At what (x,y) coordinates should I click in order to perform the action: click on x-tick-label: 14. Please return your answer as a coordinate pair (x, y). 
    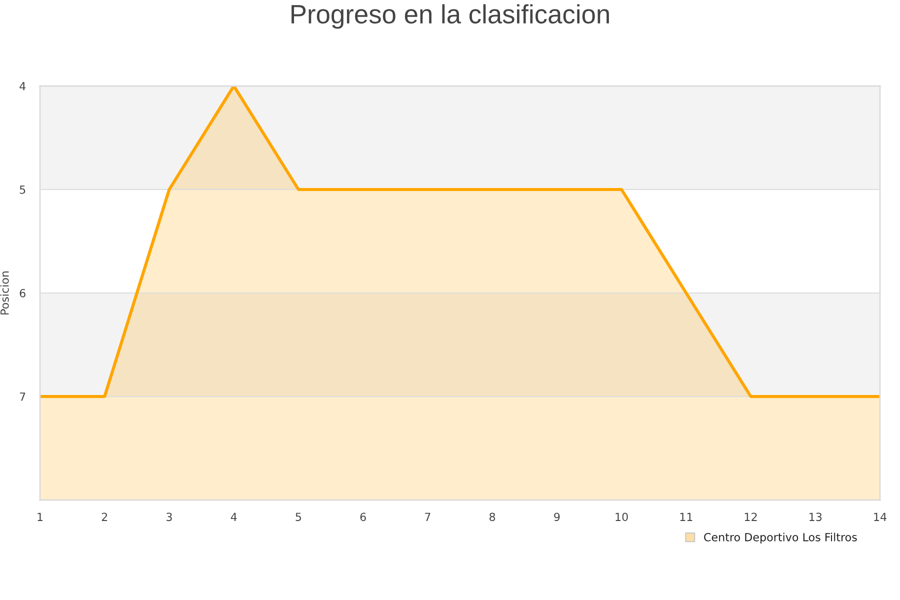
    Looking at the image, I should click on (880, 516).